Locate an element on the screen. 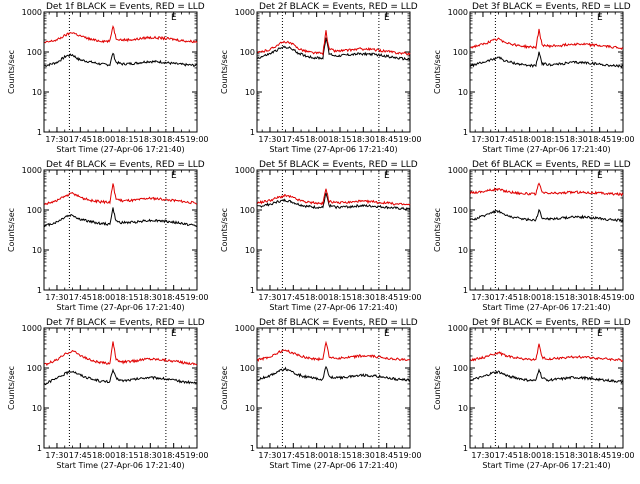  panel-title: Det 1f BLACK = Events, RED = LLD is located at coordinates (125, 7).